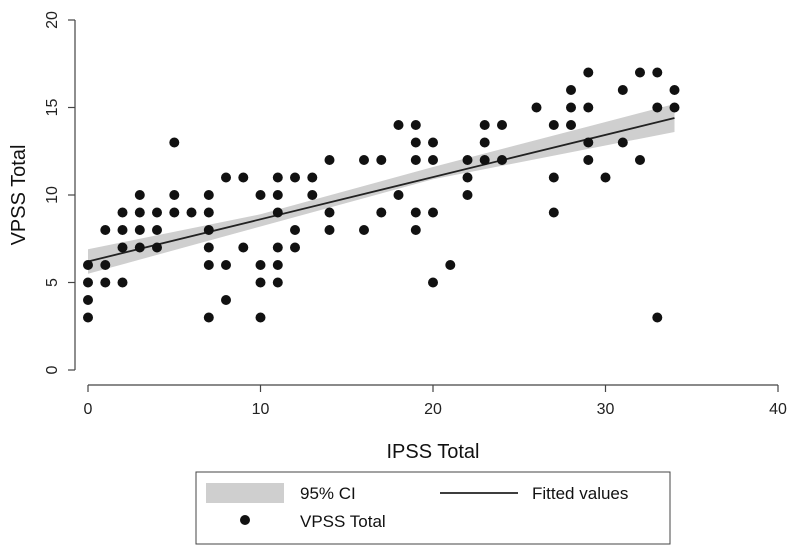 The image size is (800, 550). What do you see at coordinates (52, 108) in the screenshot?
I see `y-tick-label: 15` at bounding box center [52, 108].